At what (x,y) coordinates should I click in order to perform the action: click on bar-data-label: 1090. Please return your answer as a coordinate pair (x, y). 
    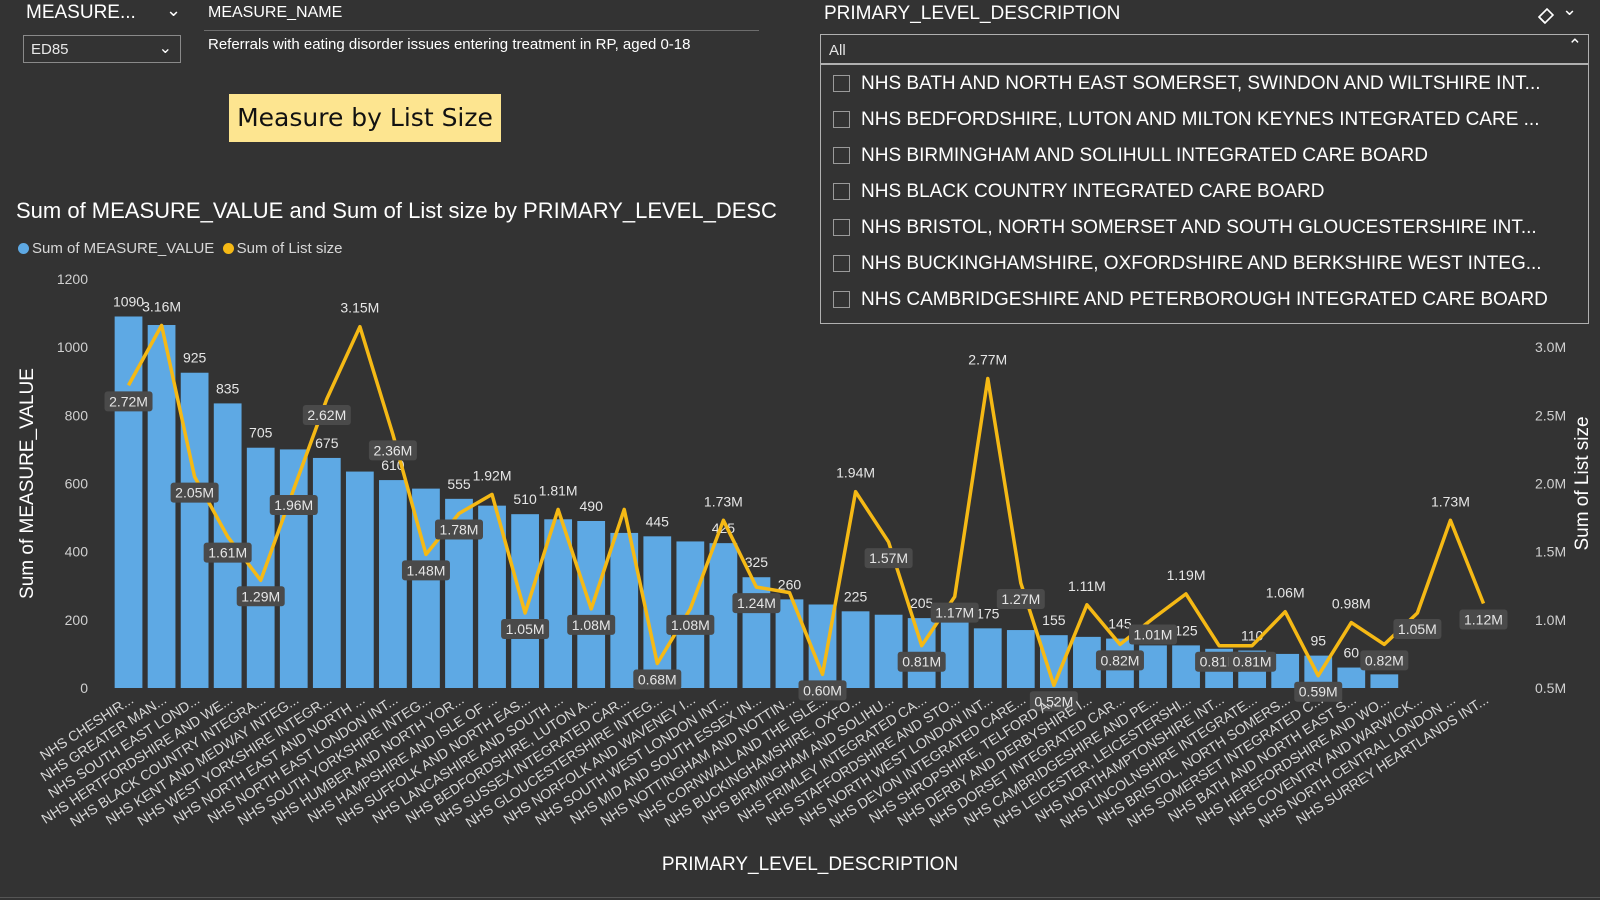
    Looking at the image, I should click on (128, 301).